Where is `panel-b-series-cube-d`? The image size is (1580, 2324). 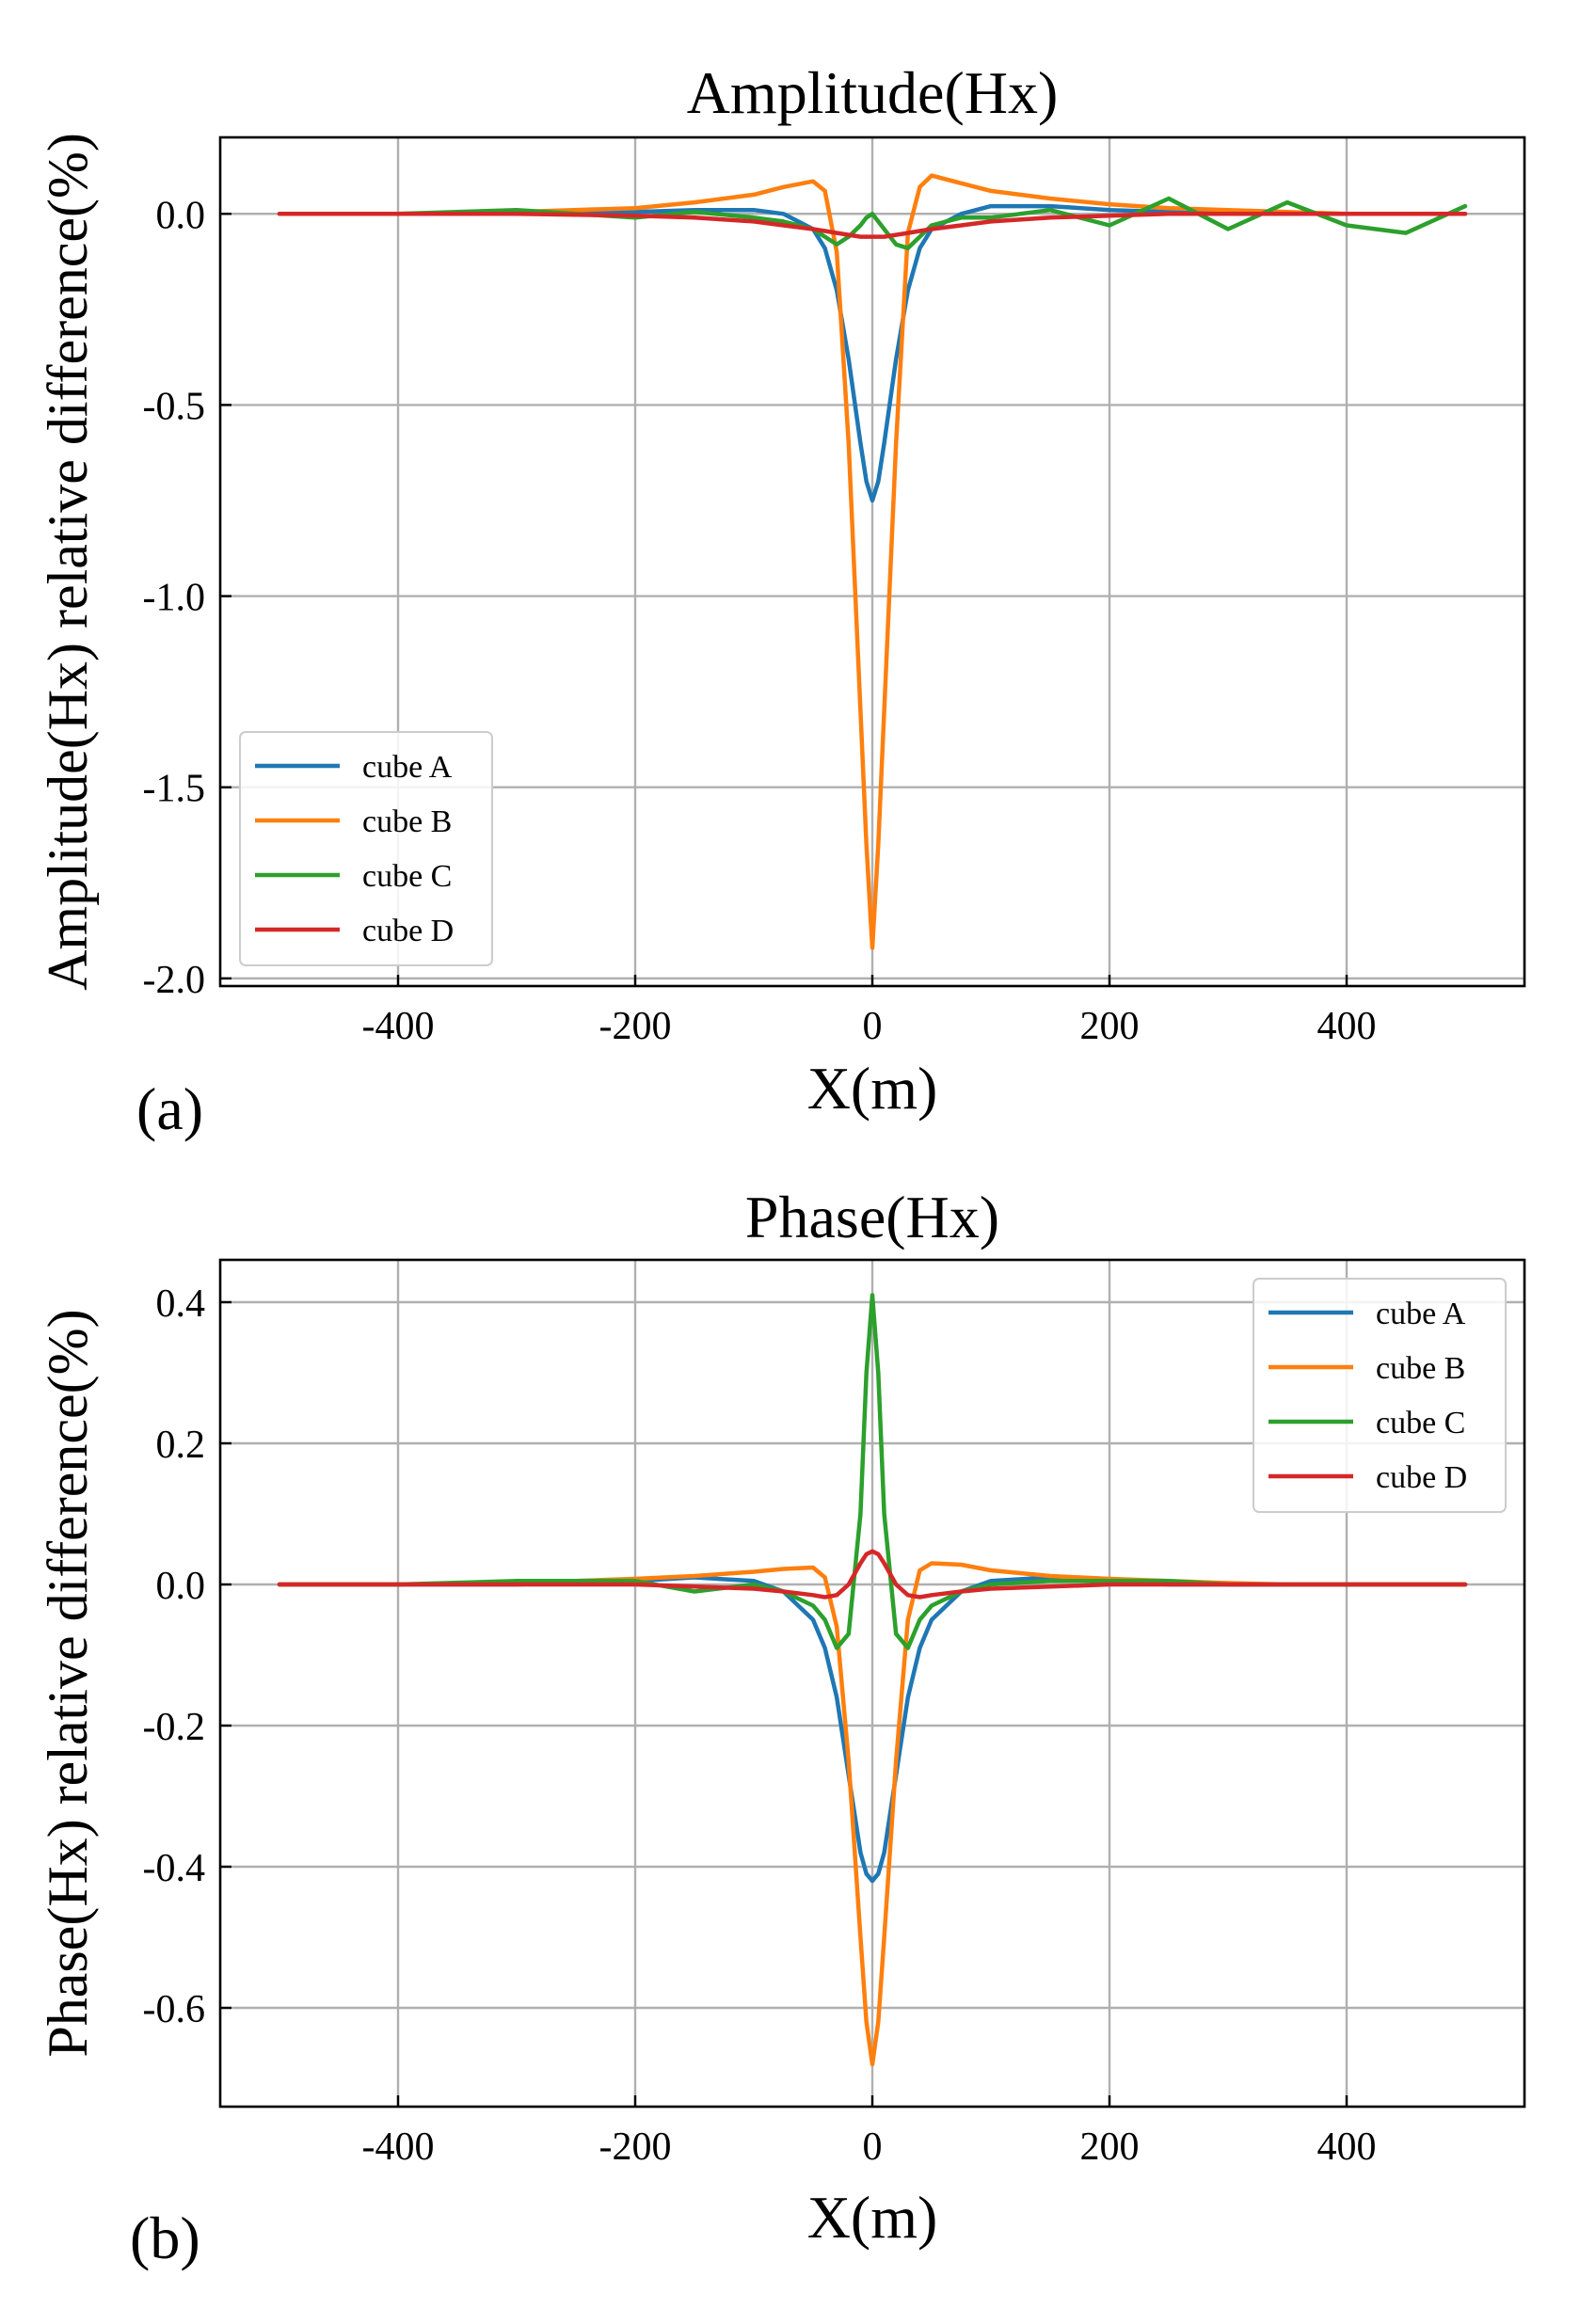 panel-b-series-cube-d is located at coordinates (872, 1574).